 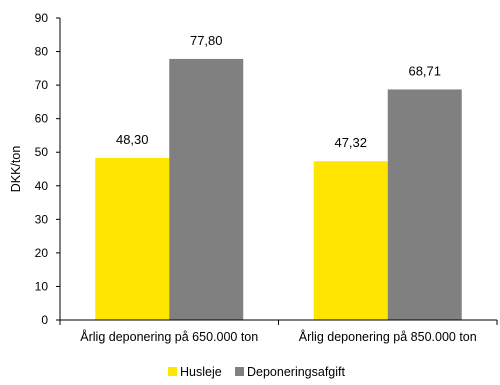 What do you see at coordinates (296, 372) in the screenshot?
I see `legend-label: Deponeringsafgift` at bounding box center [296, 372].